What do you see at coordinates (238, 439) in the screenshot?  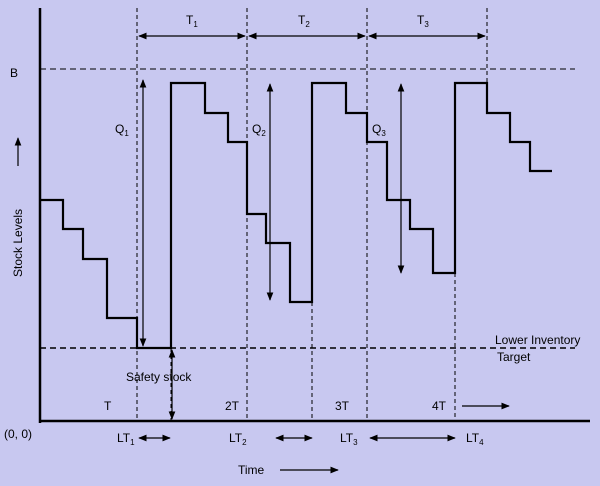 I see `lead-time-label: LT2` at bounding box center [238, 439].